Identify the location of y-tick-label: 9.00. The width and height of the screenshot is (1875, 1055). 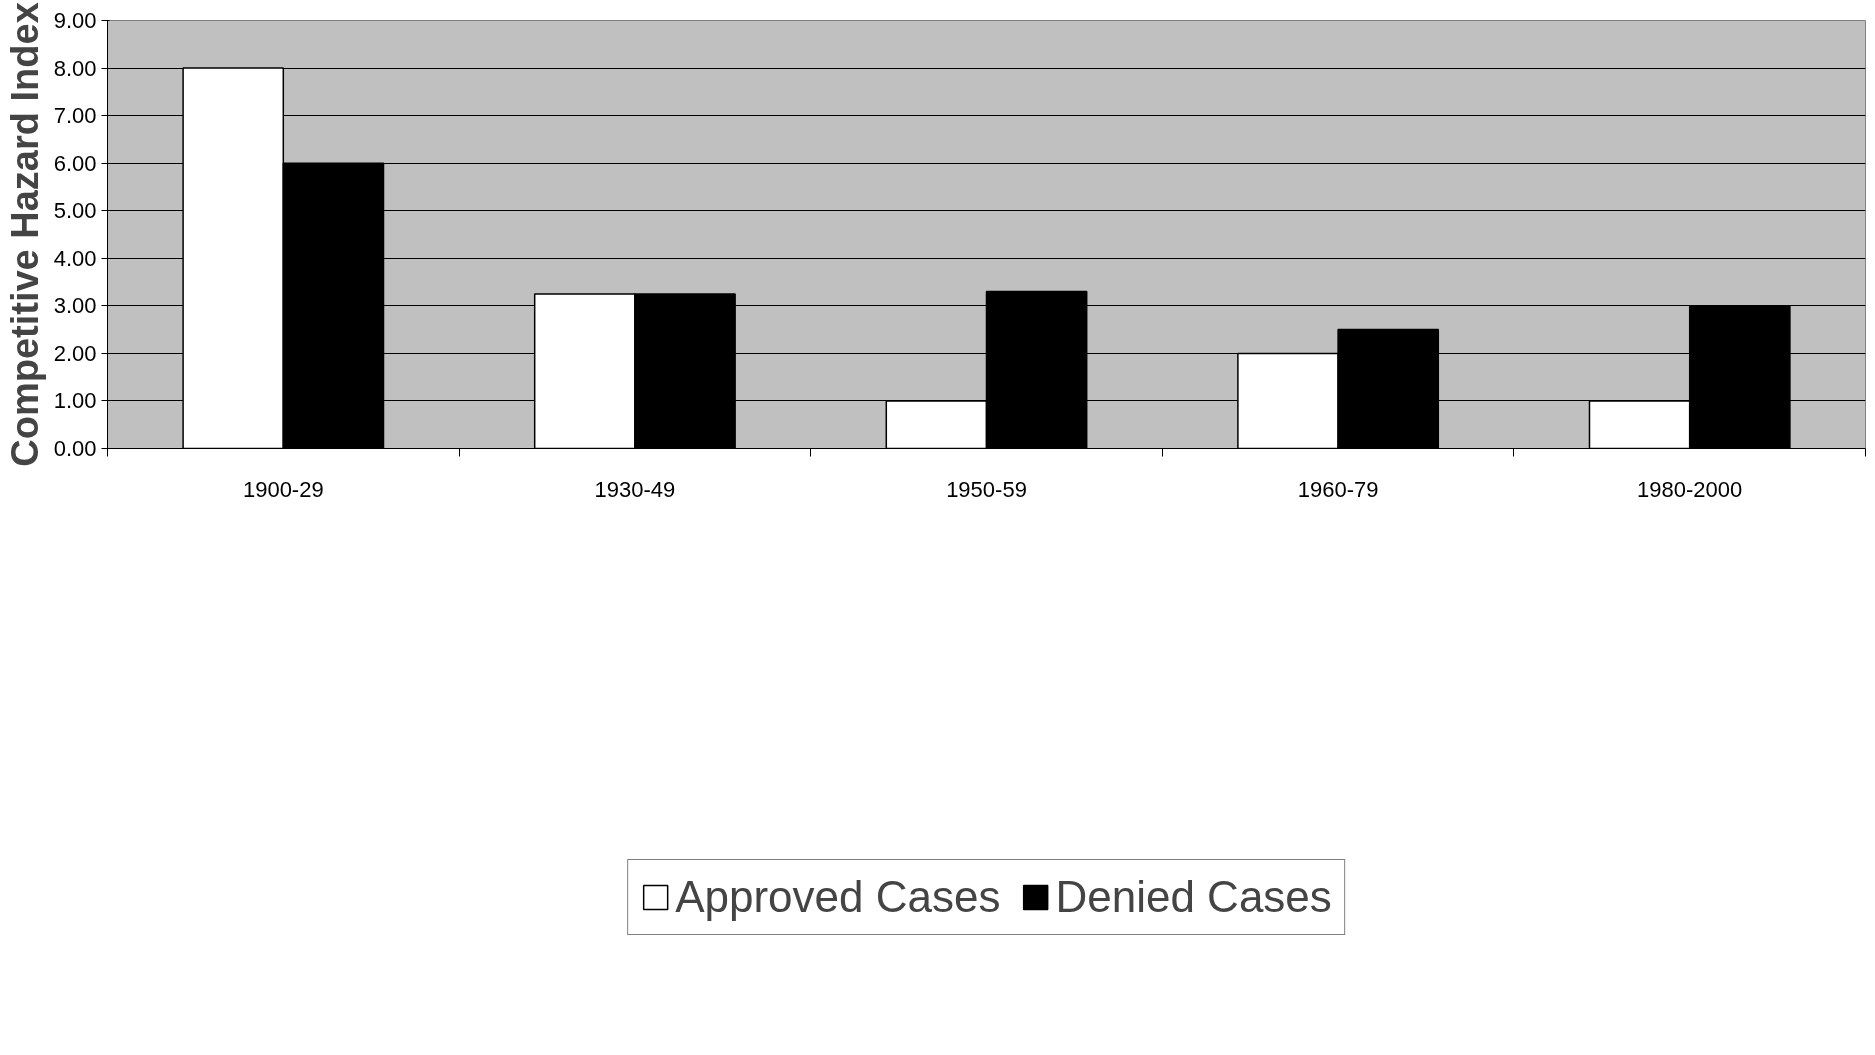
(75, 20).